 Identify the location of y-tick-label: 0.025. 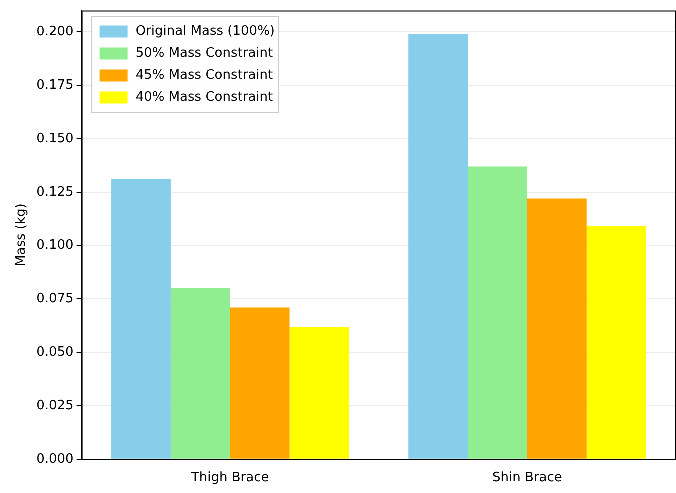
(55, 406).